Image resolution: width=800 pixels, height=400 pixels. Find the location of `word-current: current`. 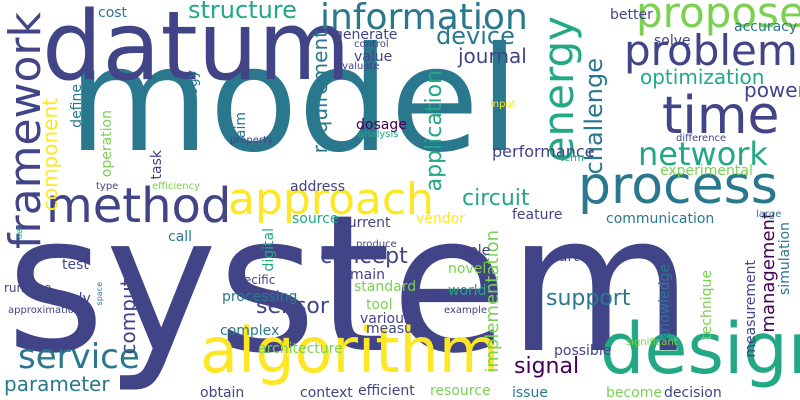

word-current: current is located at coordinates (365, 223).